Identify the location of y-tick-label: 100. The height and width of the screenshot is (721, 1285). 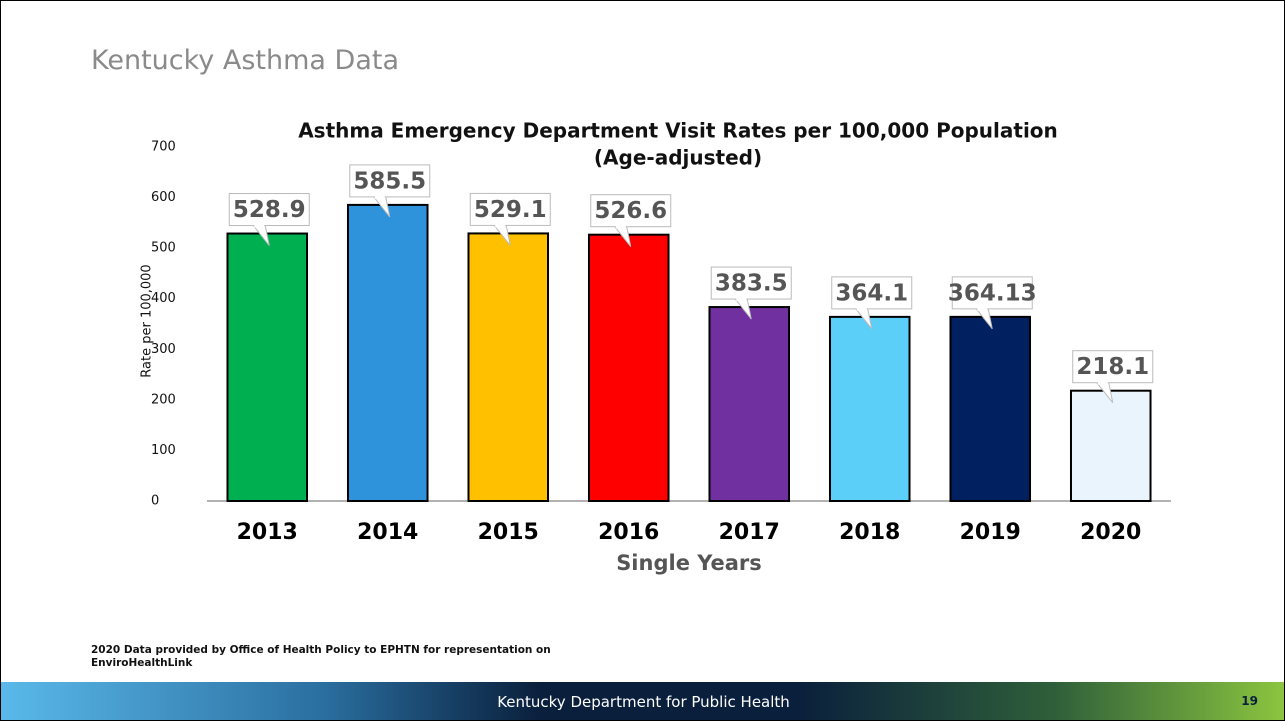
(163, 450).